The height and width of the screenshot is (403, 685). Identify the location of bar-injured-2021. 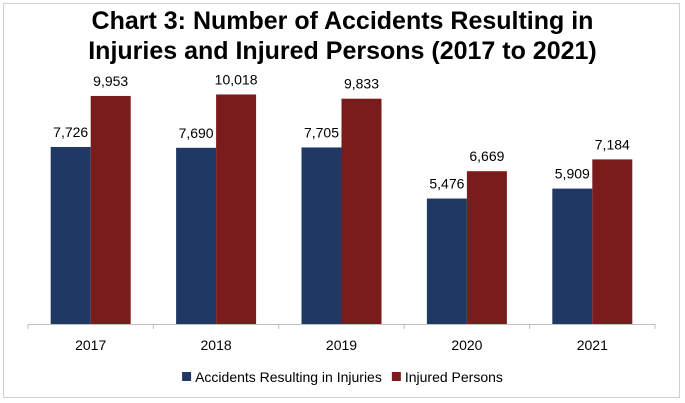
(612, 241).